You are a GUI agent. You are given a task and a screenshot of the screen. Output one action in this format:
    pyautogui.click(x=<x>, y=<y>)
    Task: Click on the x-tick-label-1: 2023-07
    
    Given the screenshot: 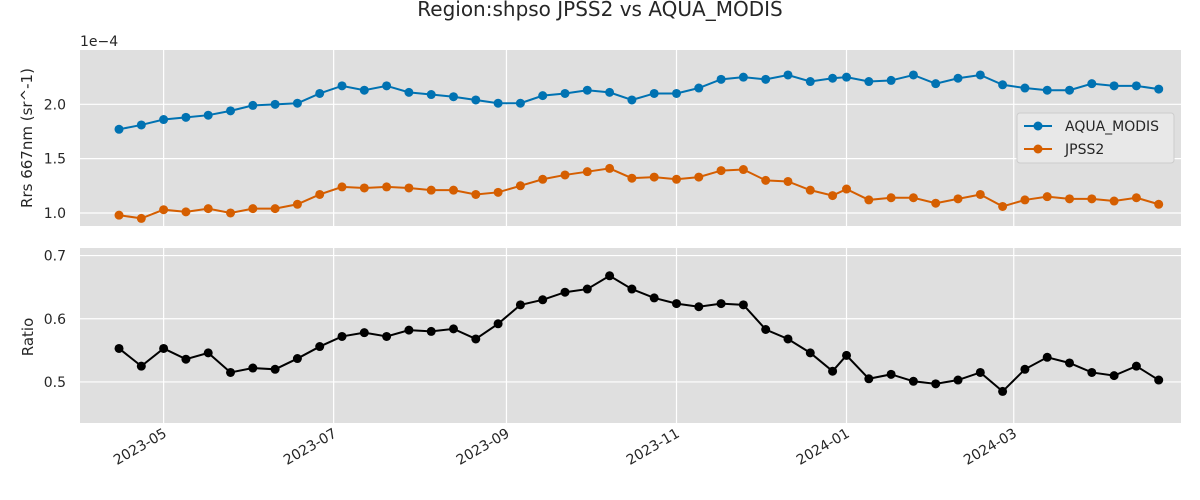 What is the action you would take?
    pyautogui.click(x=310, y=447)
    